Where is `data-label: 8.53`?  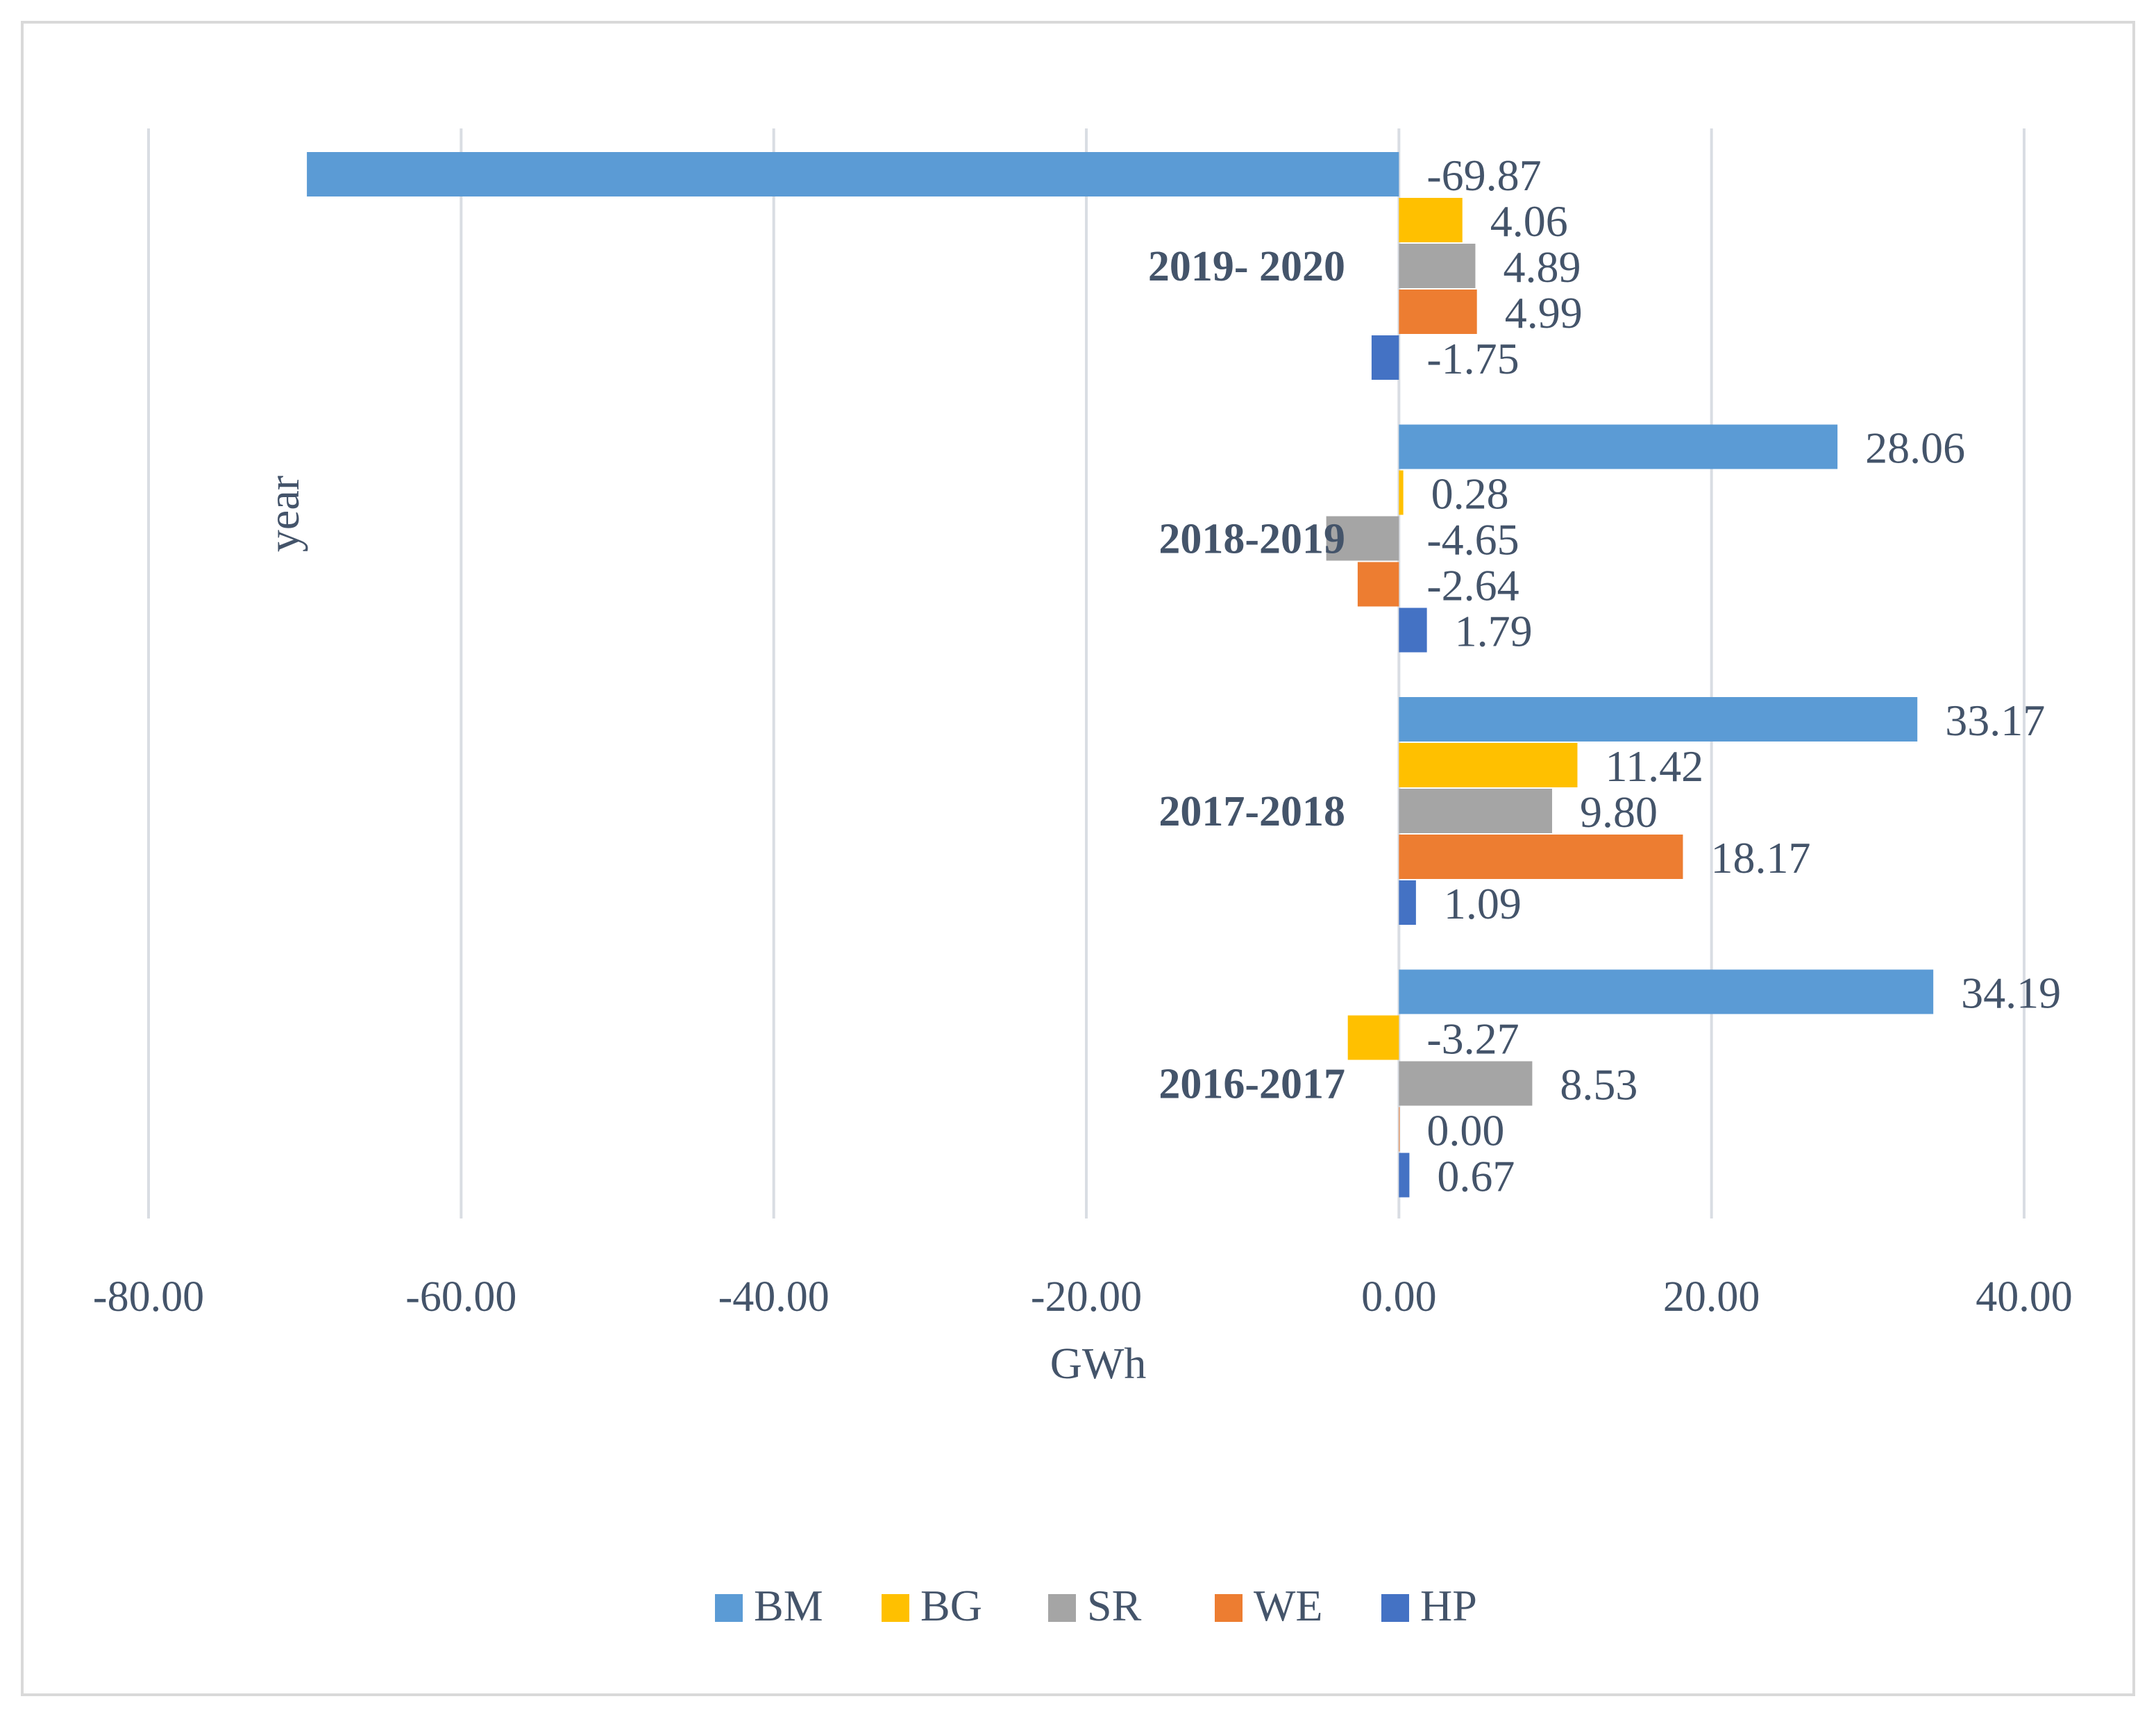 data-label: 8.53 is located at coordinates (1598, 1084).